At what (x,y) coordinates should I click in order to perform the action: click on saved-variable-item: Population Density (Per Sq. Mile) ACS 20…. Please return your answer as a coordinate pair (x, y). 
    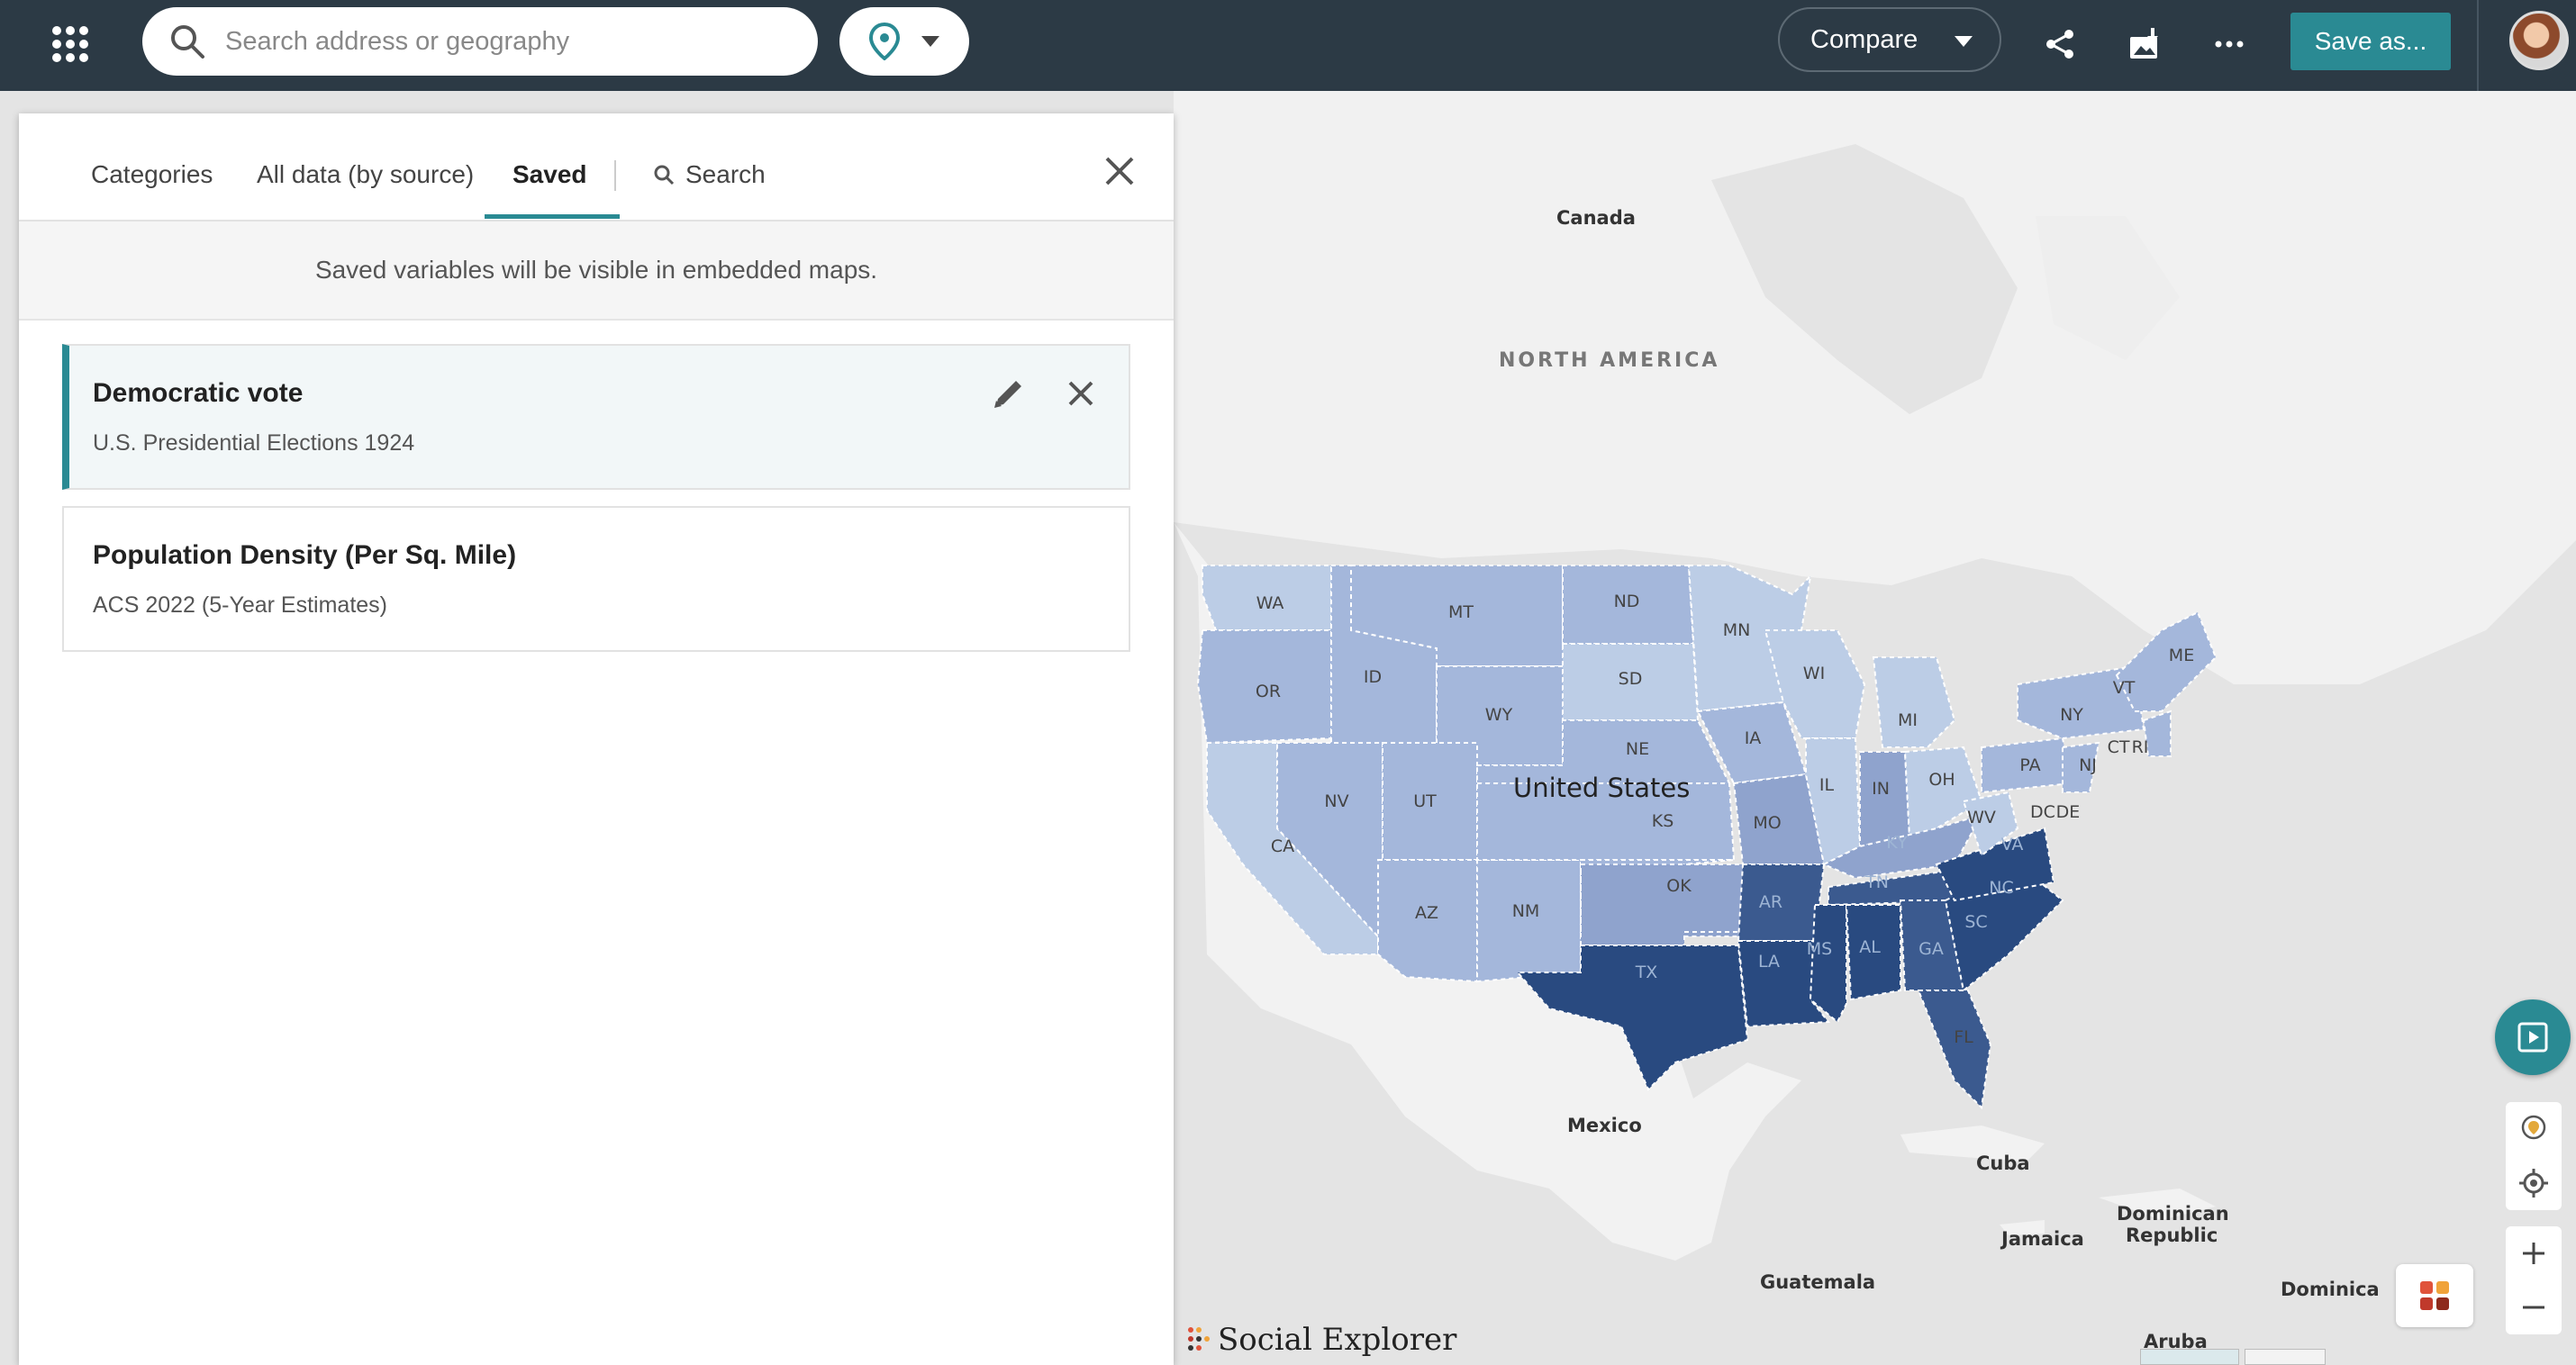
    Looking at the image, I should click on (596, 579).